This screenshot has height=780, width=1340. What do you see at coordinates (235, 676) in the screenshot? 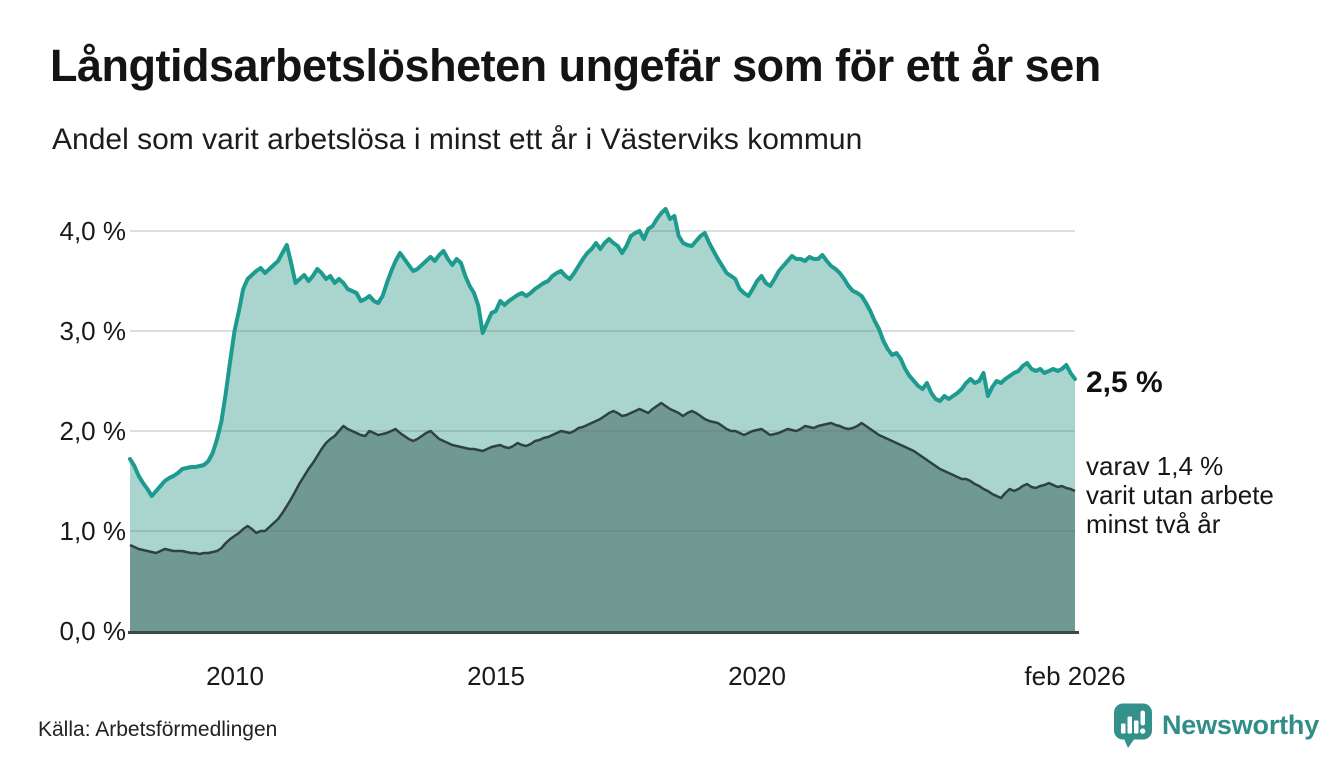
I see `x-axis-tick-label: 2010` at bounding box center [235, 676].